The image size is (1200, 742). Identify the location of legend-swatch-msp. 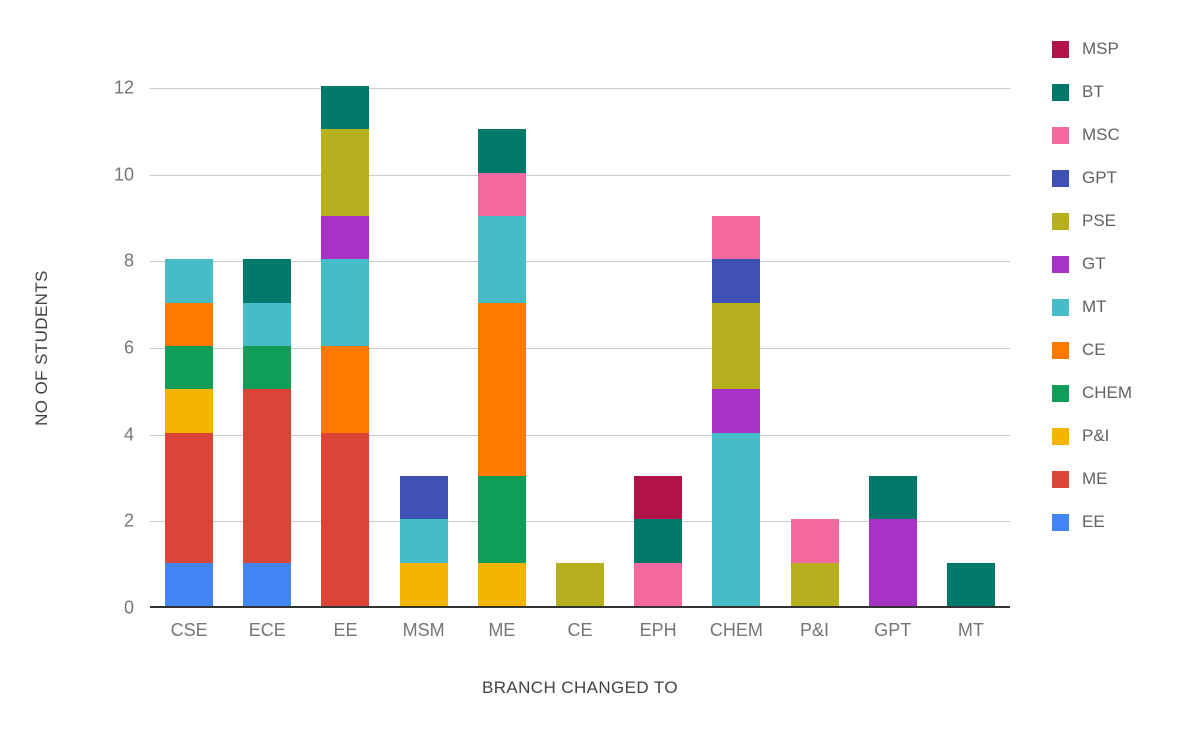
(1060, 49).